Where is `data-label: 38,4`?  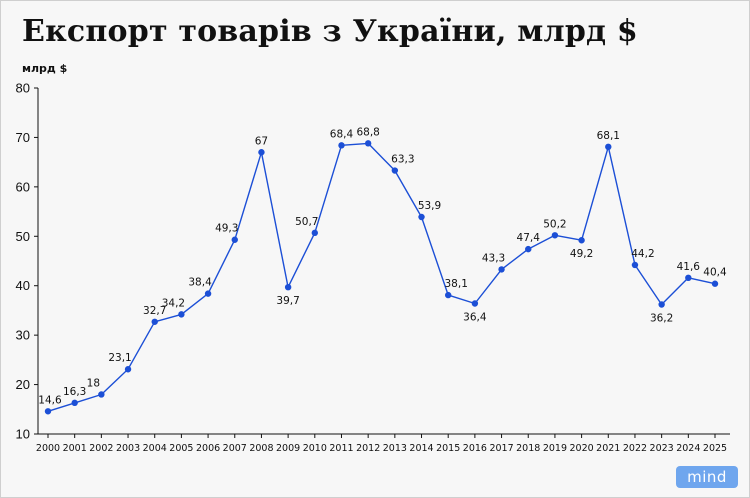
data-label: 38,4 is located at coordinates (200, 283).